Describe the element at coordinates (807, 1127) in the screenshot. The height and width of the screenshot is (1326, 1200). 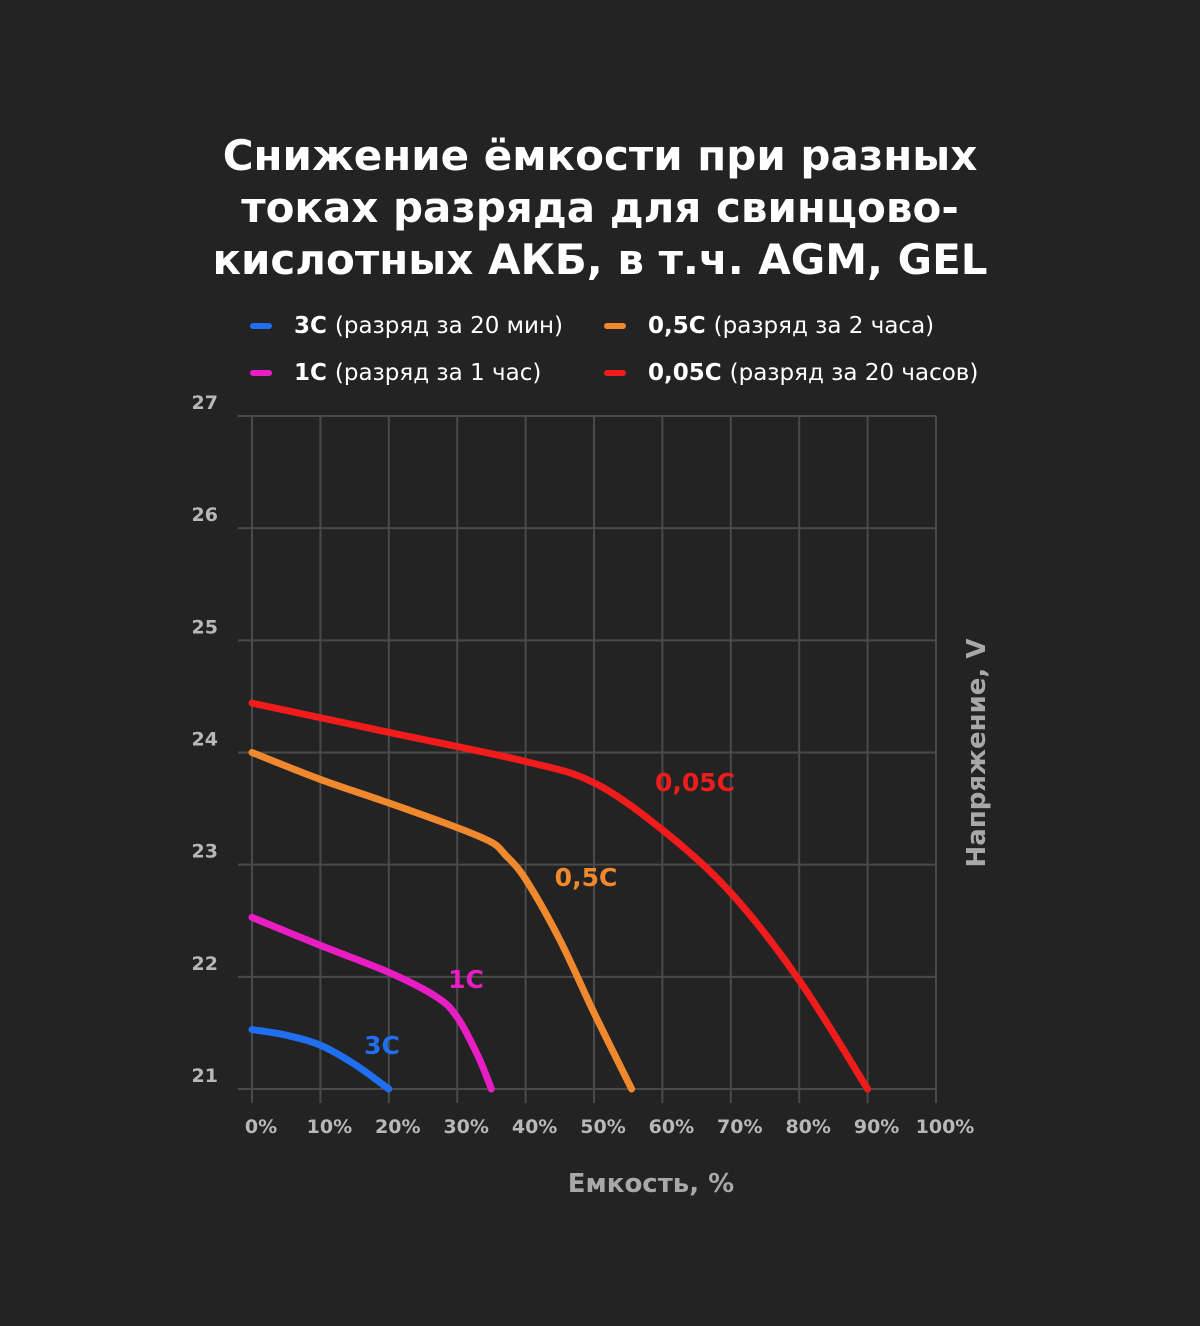
I see `x-tick-label: 80%` at that location.